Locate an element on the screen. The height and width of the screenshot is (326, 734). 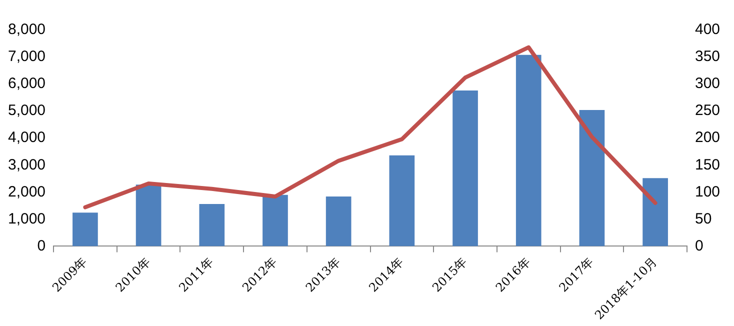
y-tick-label: 1,000 is located at coordinates (27, 219).